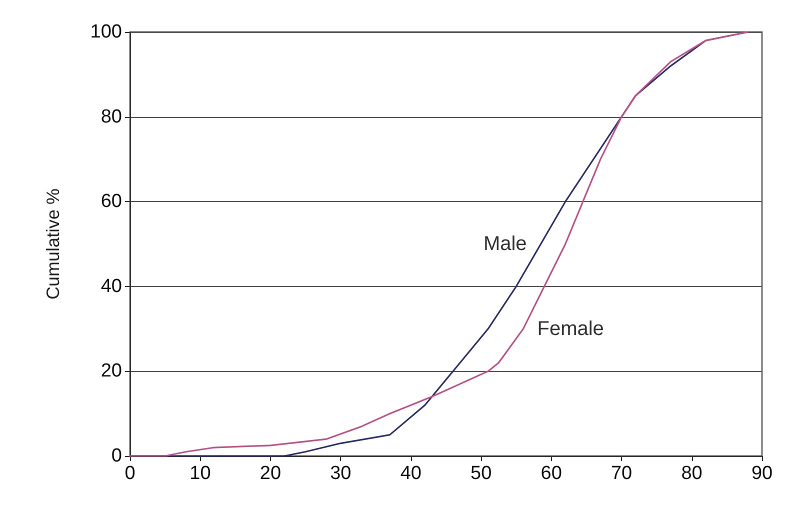 The image size is (792, 510). I want to click on x-tick-label: 20, so click(271, 473).